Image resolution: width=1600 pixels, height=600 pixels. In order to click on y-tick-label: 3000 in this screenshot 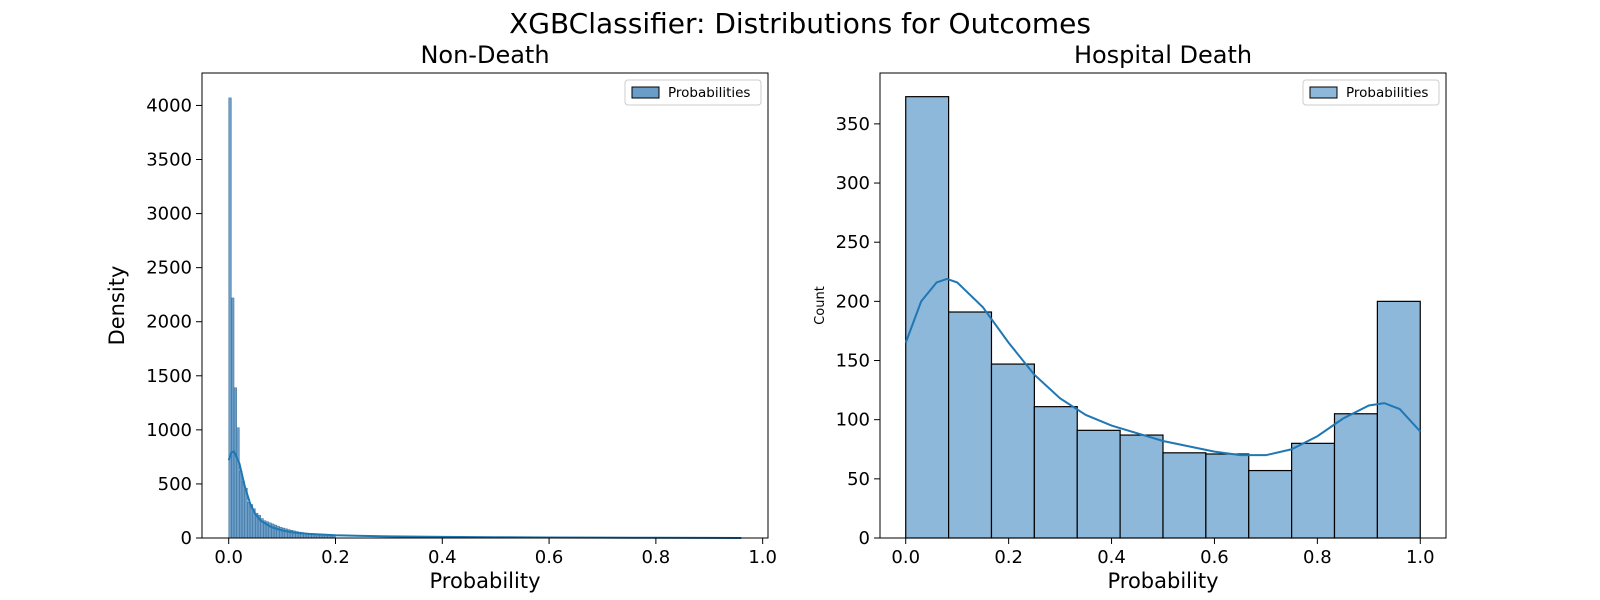, I will do `click(169, 214)`.